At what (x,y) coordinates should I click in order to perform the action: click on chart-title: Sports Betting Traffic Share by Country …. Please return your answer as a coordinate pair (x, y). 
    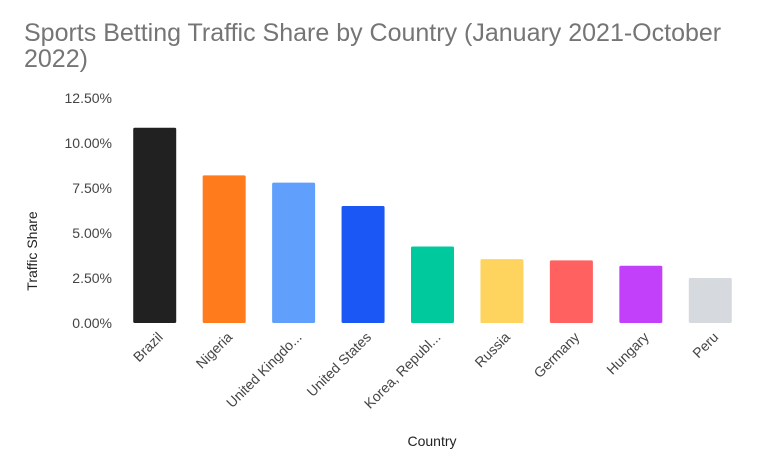
    Looking at the image, I should click on (373, 46).